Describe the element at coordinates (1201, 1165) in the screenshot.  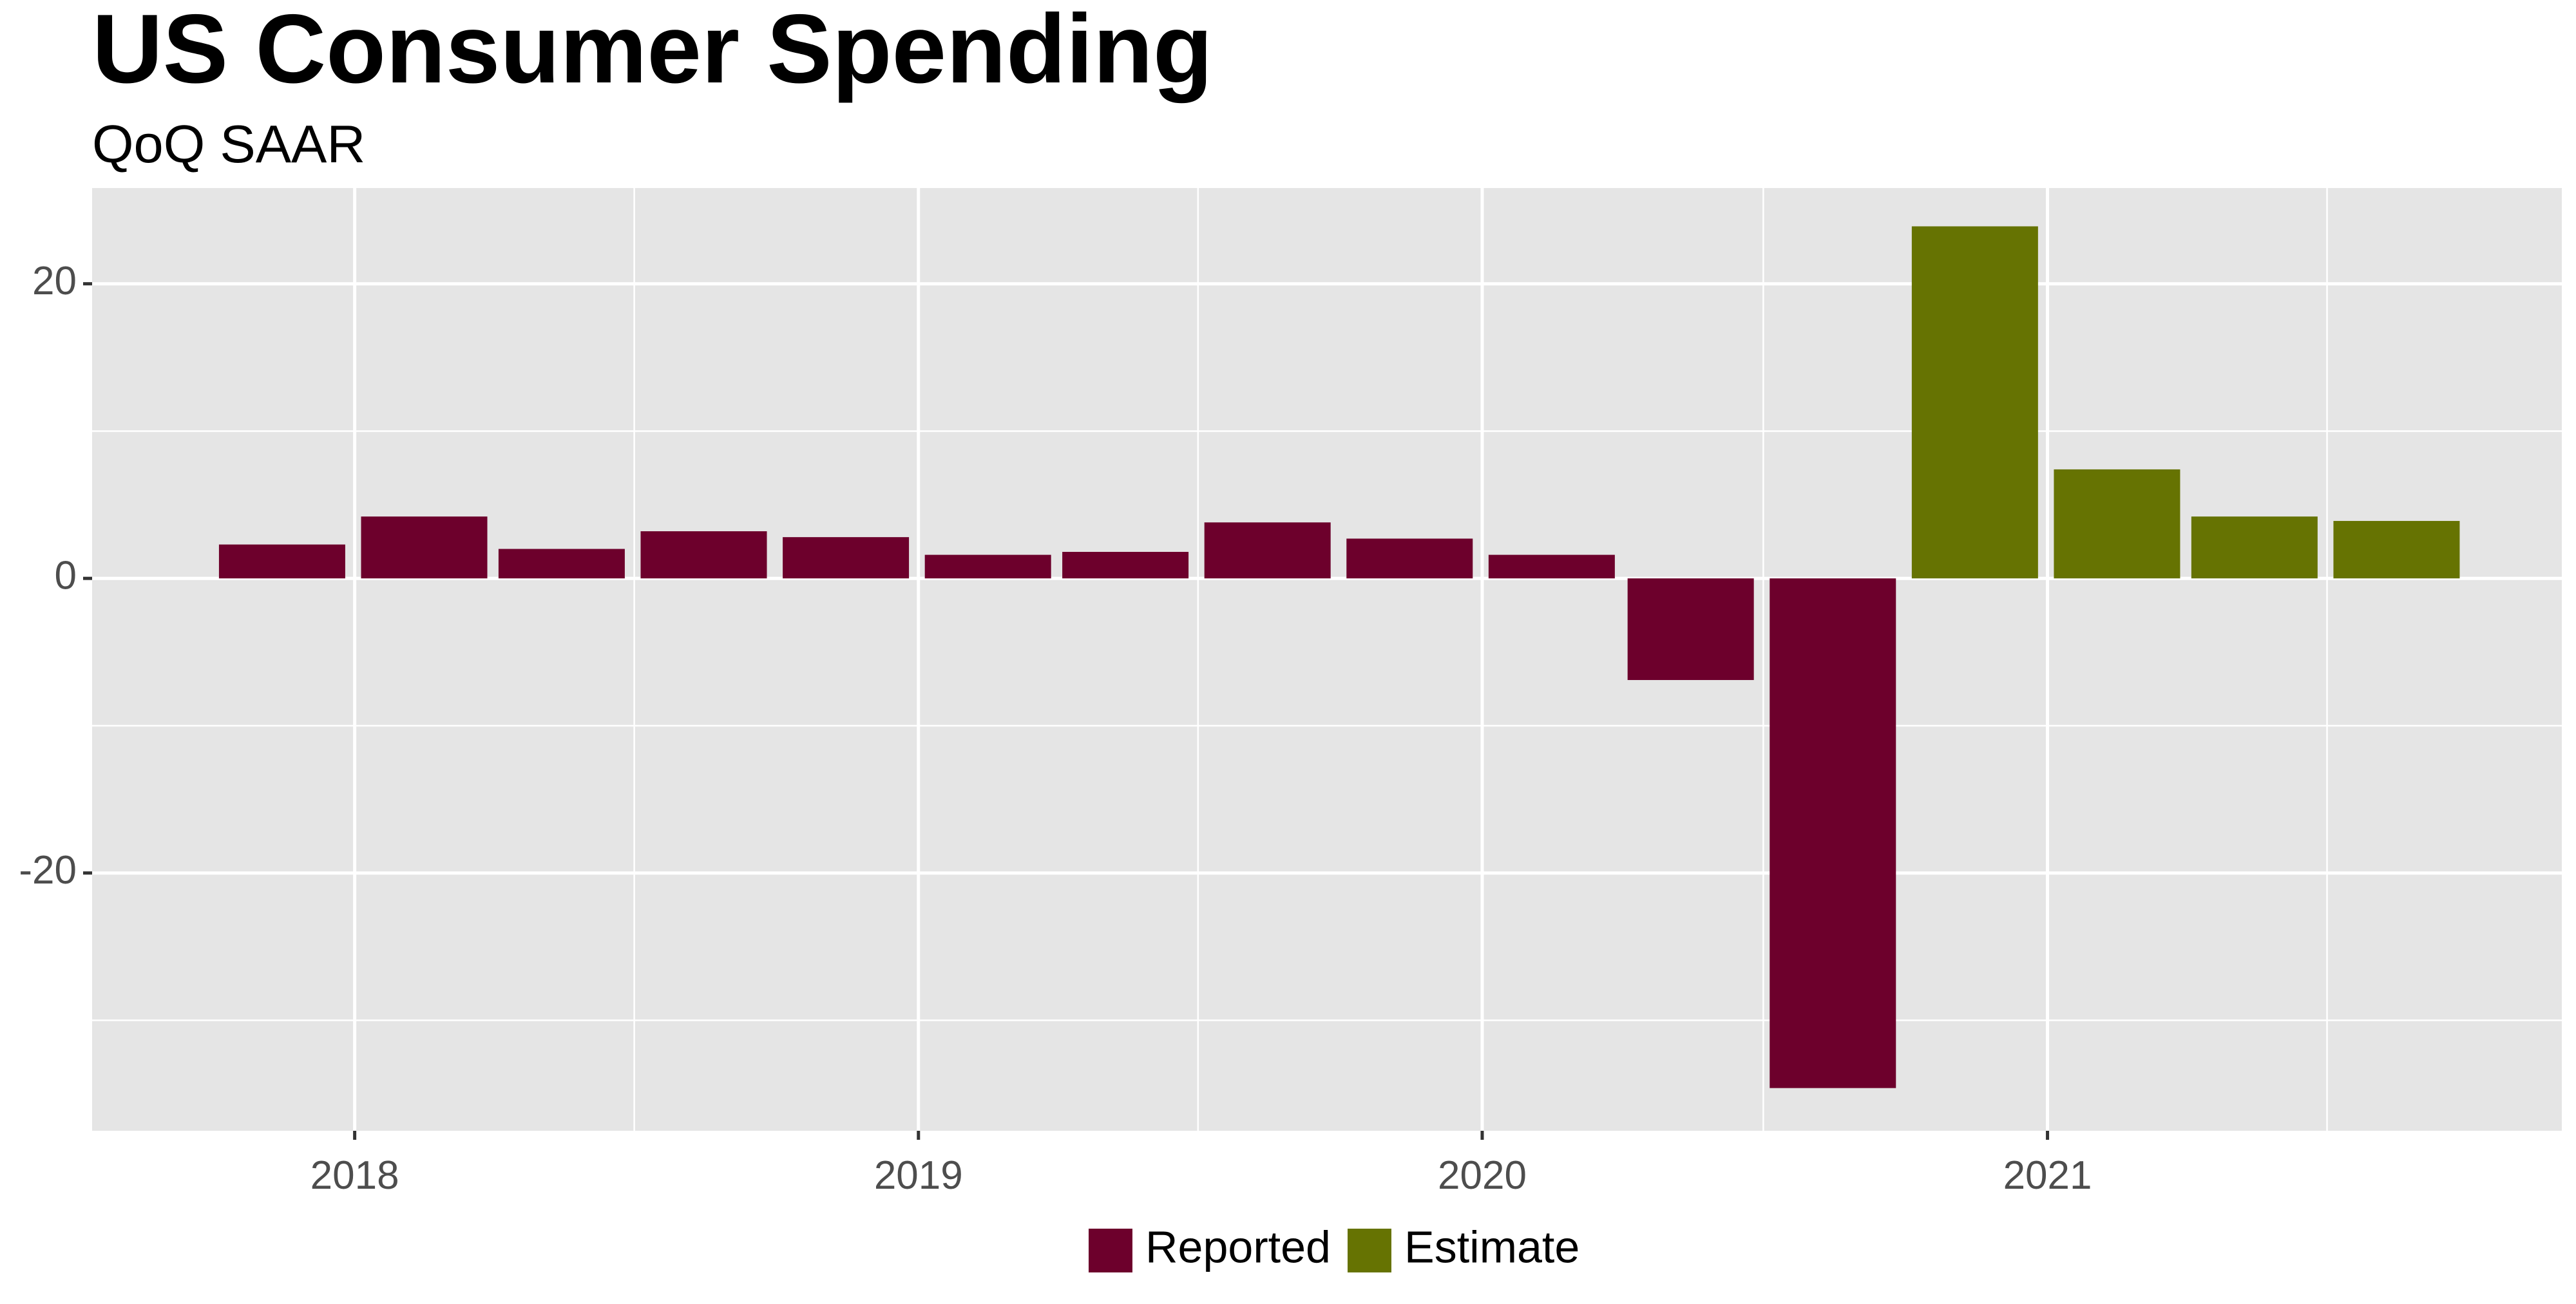
I see `x-axis: 2018 2019 2020 2021` at that location.